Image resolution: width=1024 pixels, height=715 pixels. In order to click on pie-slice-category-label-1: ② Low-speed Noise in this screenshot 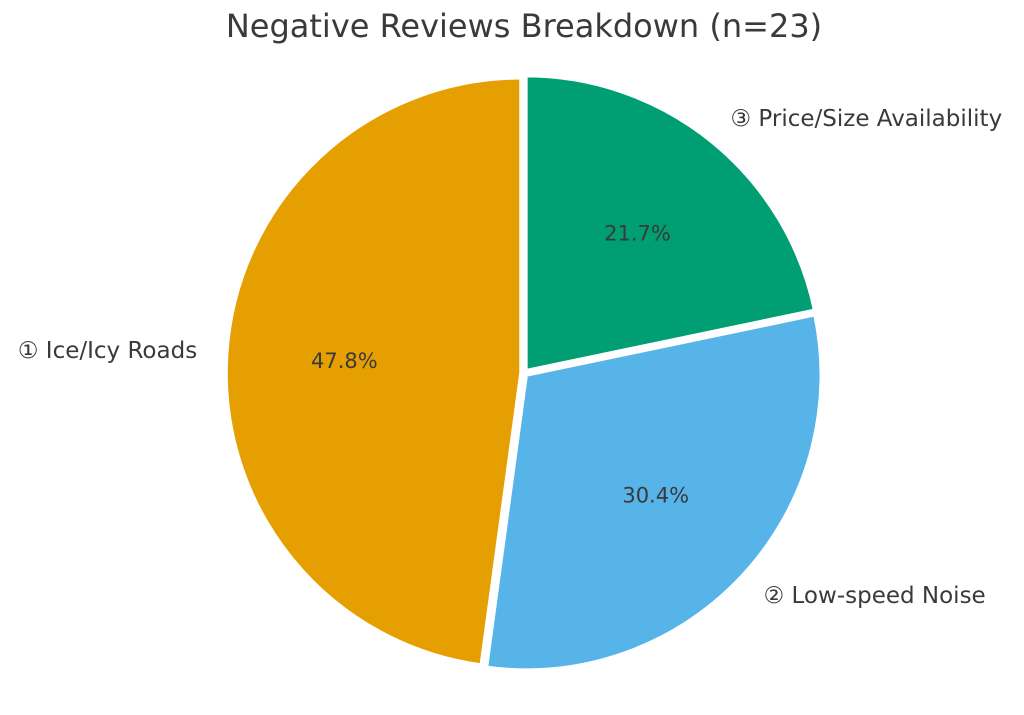, I will do `click(875, 596)`.